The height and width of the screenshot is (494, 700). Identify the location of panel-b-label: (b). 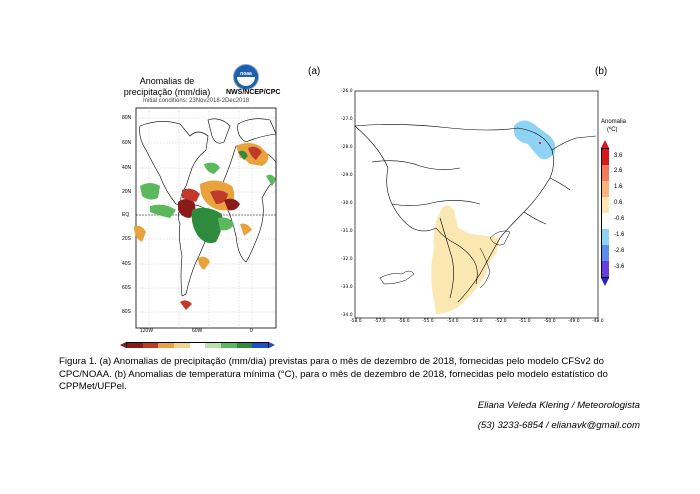
(601, 71).